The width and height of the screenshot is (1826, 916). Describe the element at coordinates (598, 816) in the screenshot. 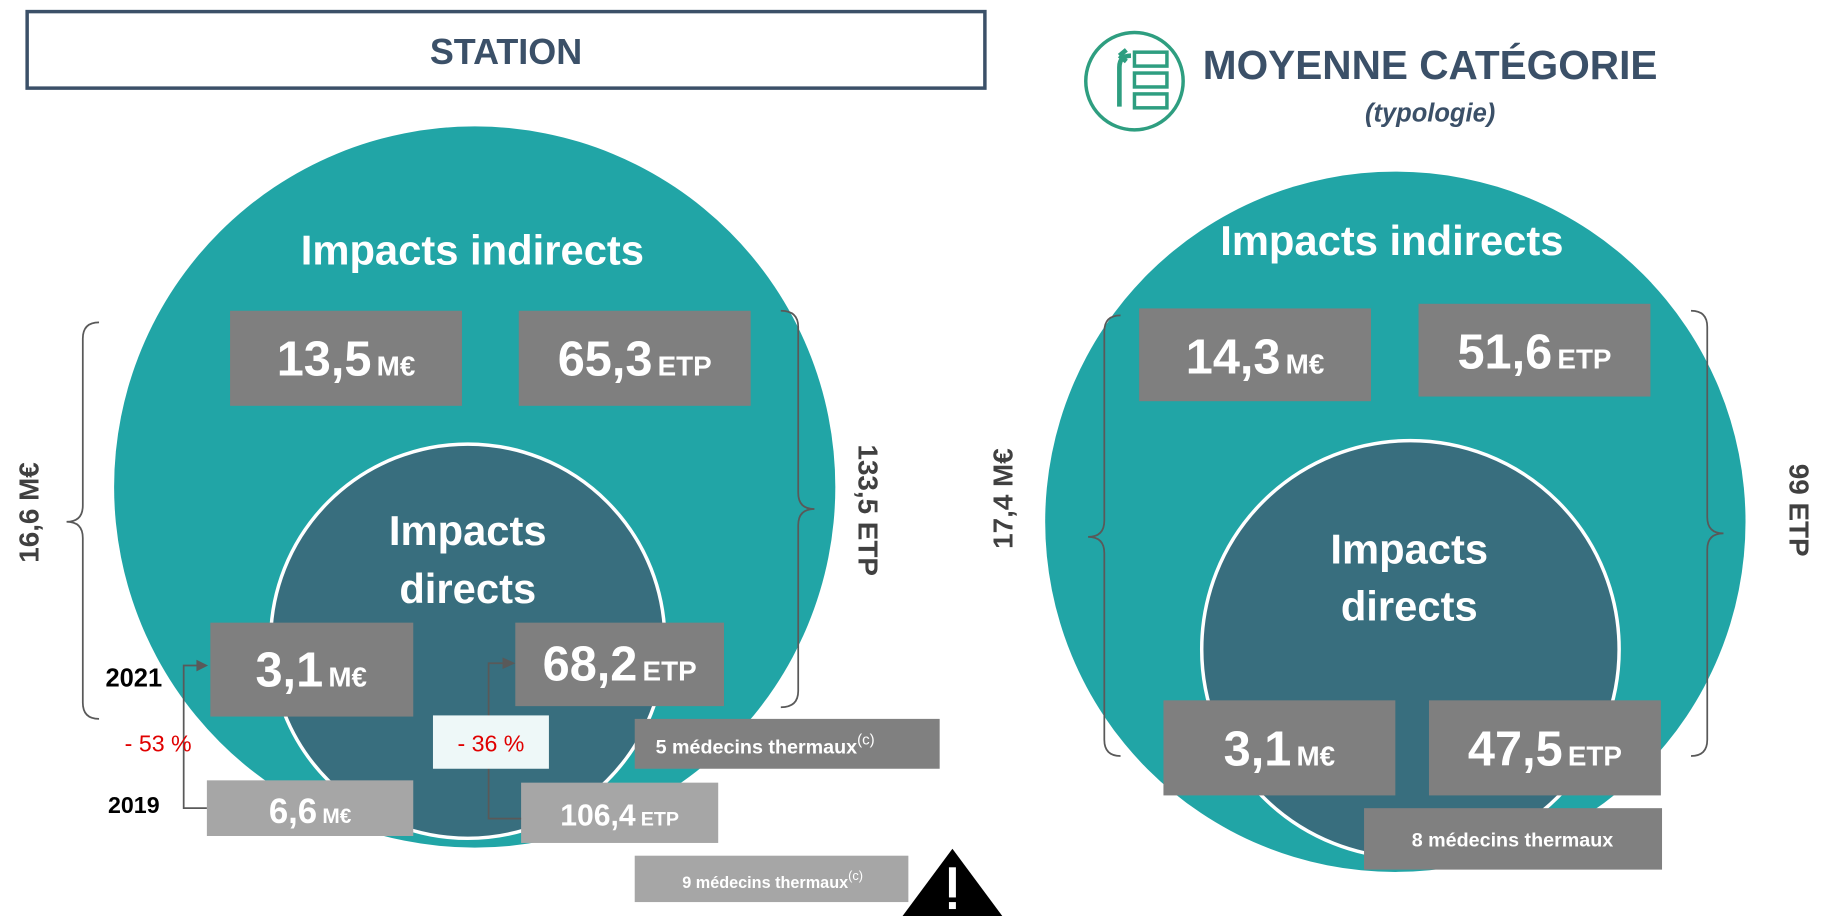

I see `number: 106,4` at that location.